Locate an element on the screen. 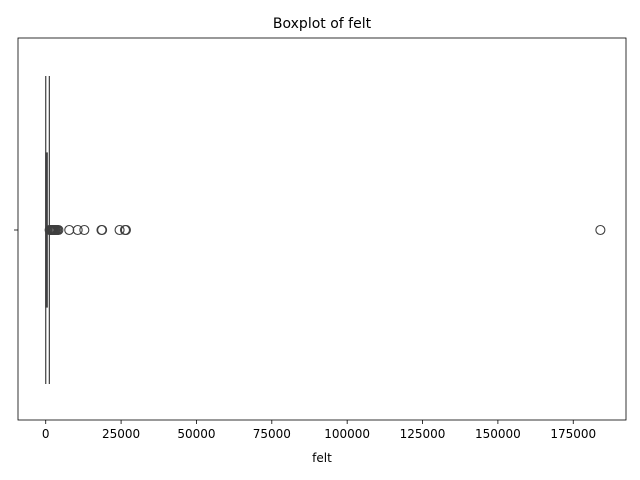 The height and width of the screenshot is (480, 640). x-tick-label: 125000 is located at coordinates (423, 434).